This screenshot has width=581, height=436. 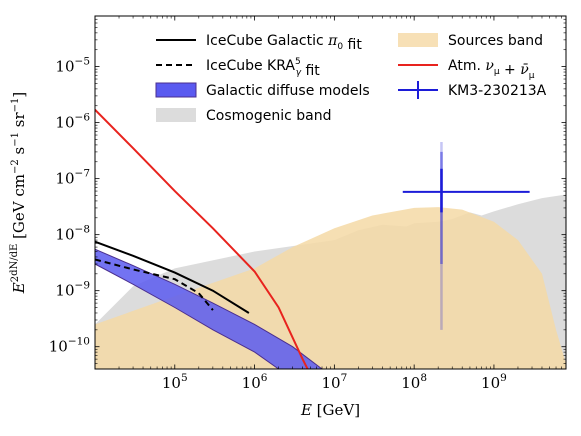 I want to click on y-tick-label: 10⁻⁸, so click(x=72, y=234).